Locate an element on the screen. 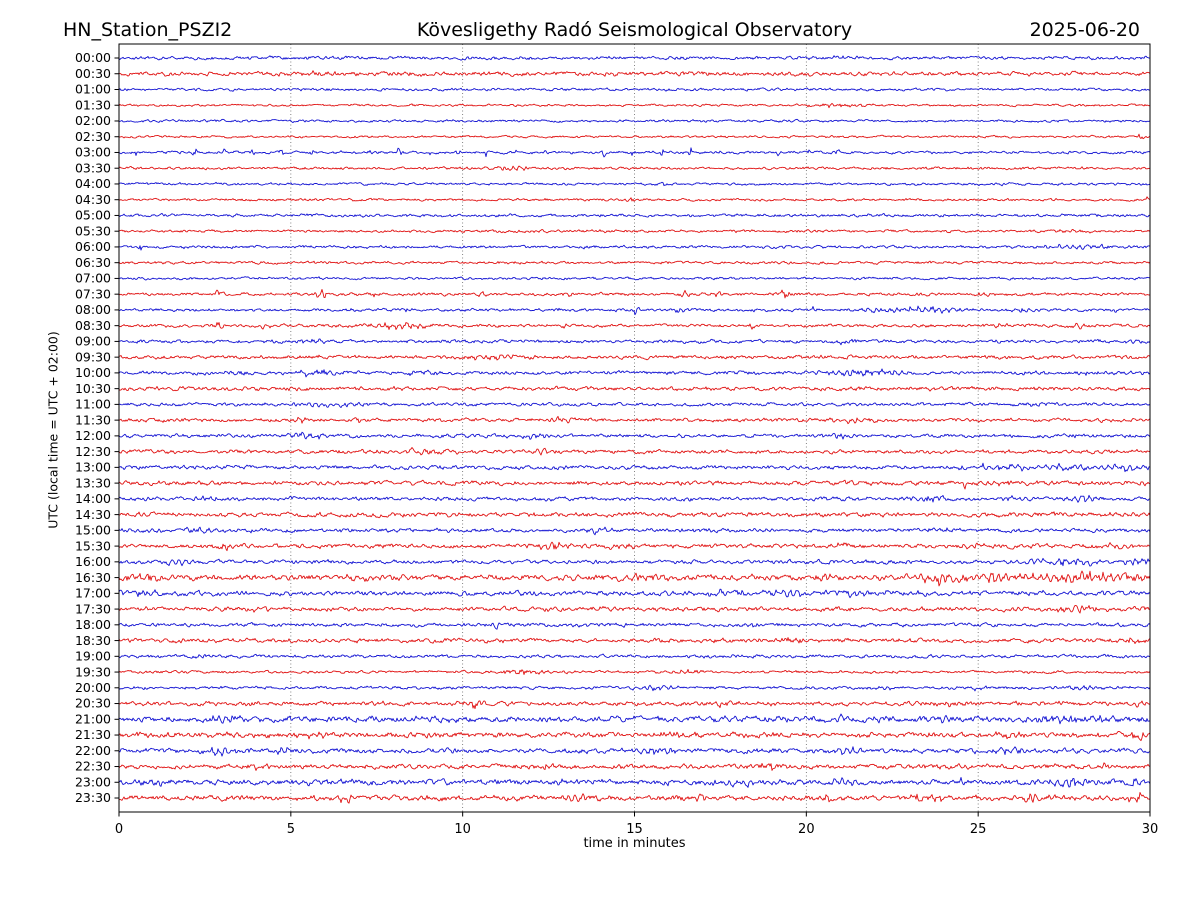 The width and height of the screenshot is (1200, 900). y-tick-label-00:00: 00:00 is located at coordinates (93, 57).